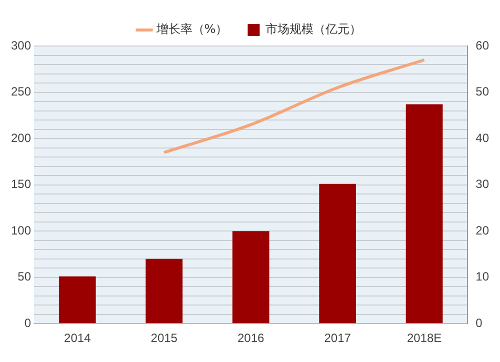  I want to click on y-tick-label: 0, so click(28, 323).